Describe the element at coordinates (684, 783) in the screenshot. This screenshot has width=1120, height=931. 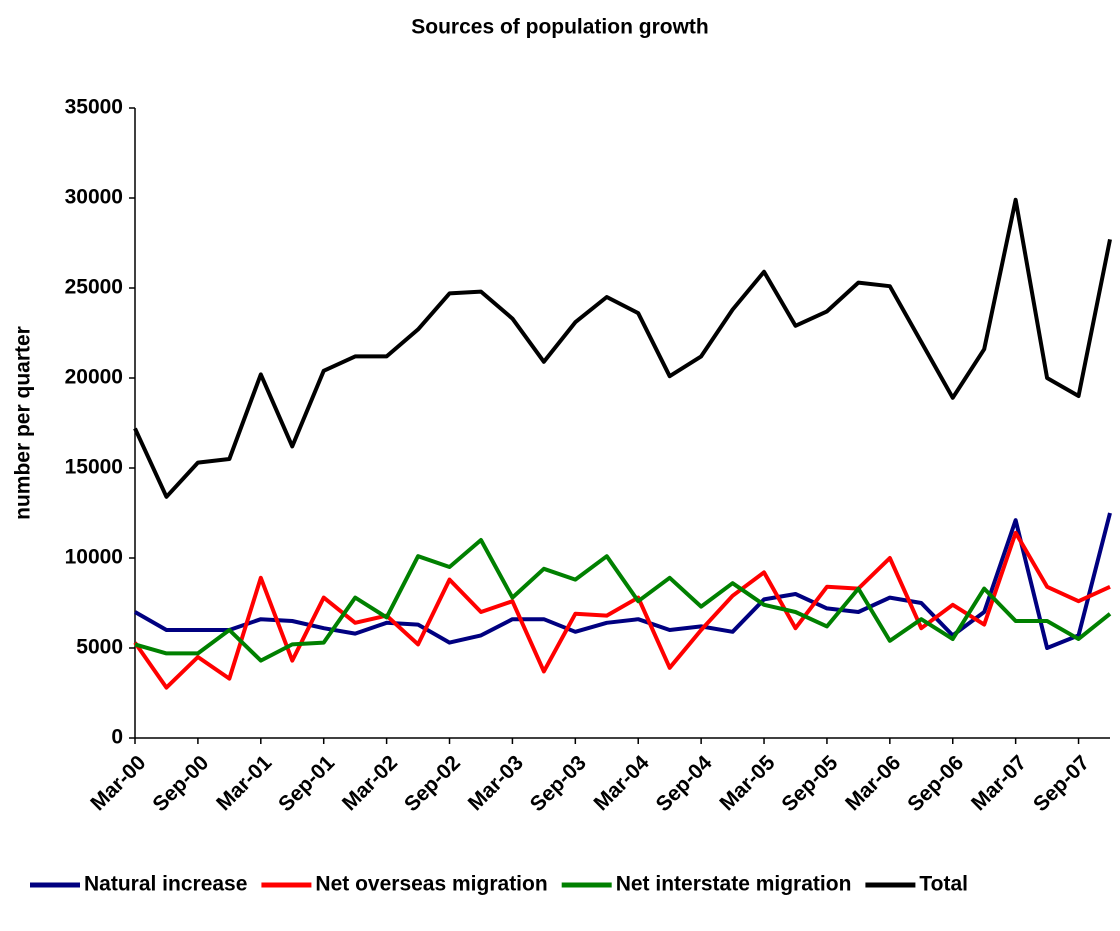
I see `x-tick-label: Sep-04` at that location.